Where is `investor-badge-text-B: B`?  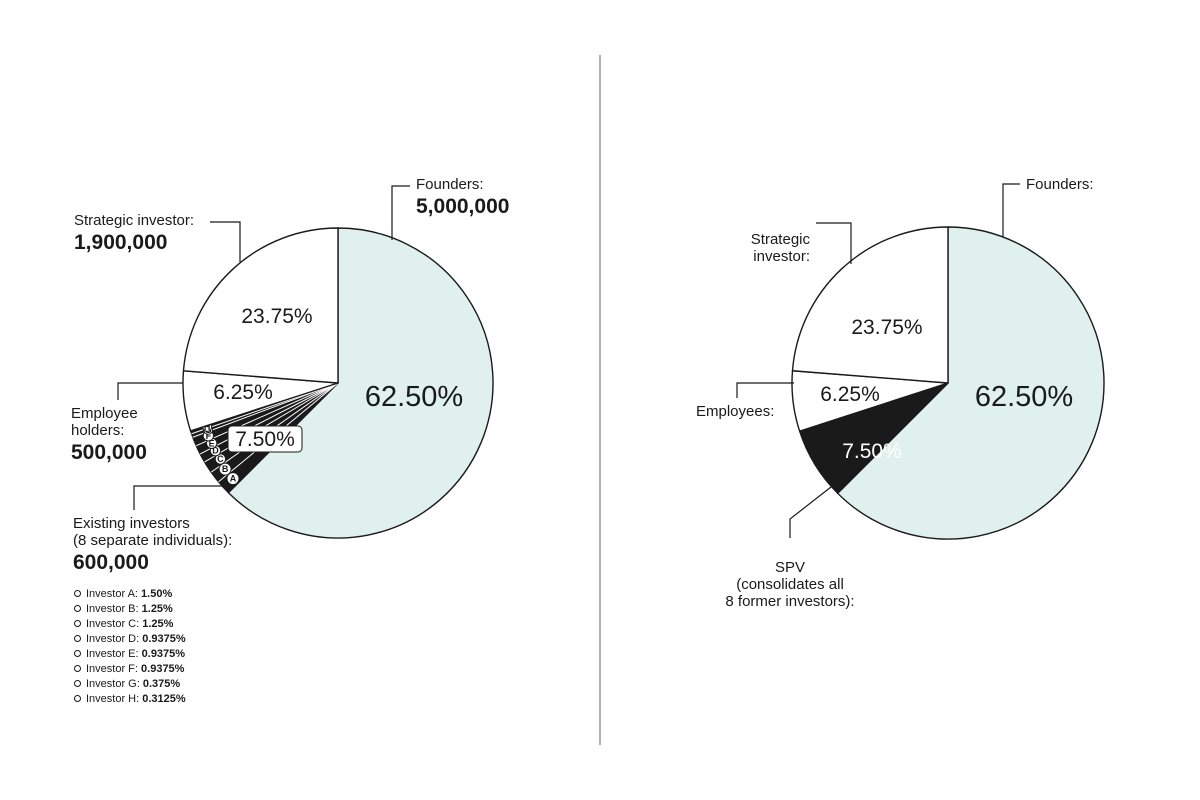 investor-badge-text-B: B is located at coordinates (225, 469).